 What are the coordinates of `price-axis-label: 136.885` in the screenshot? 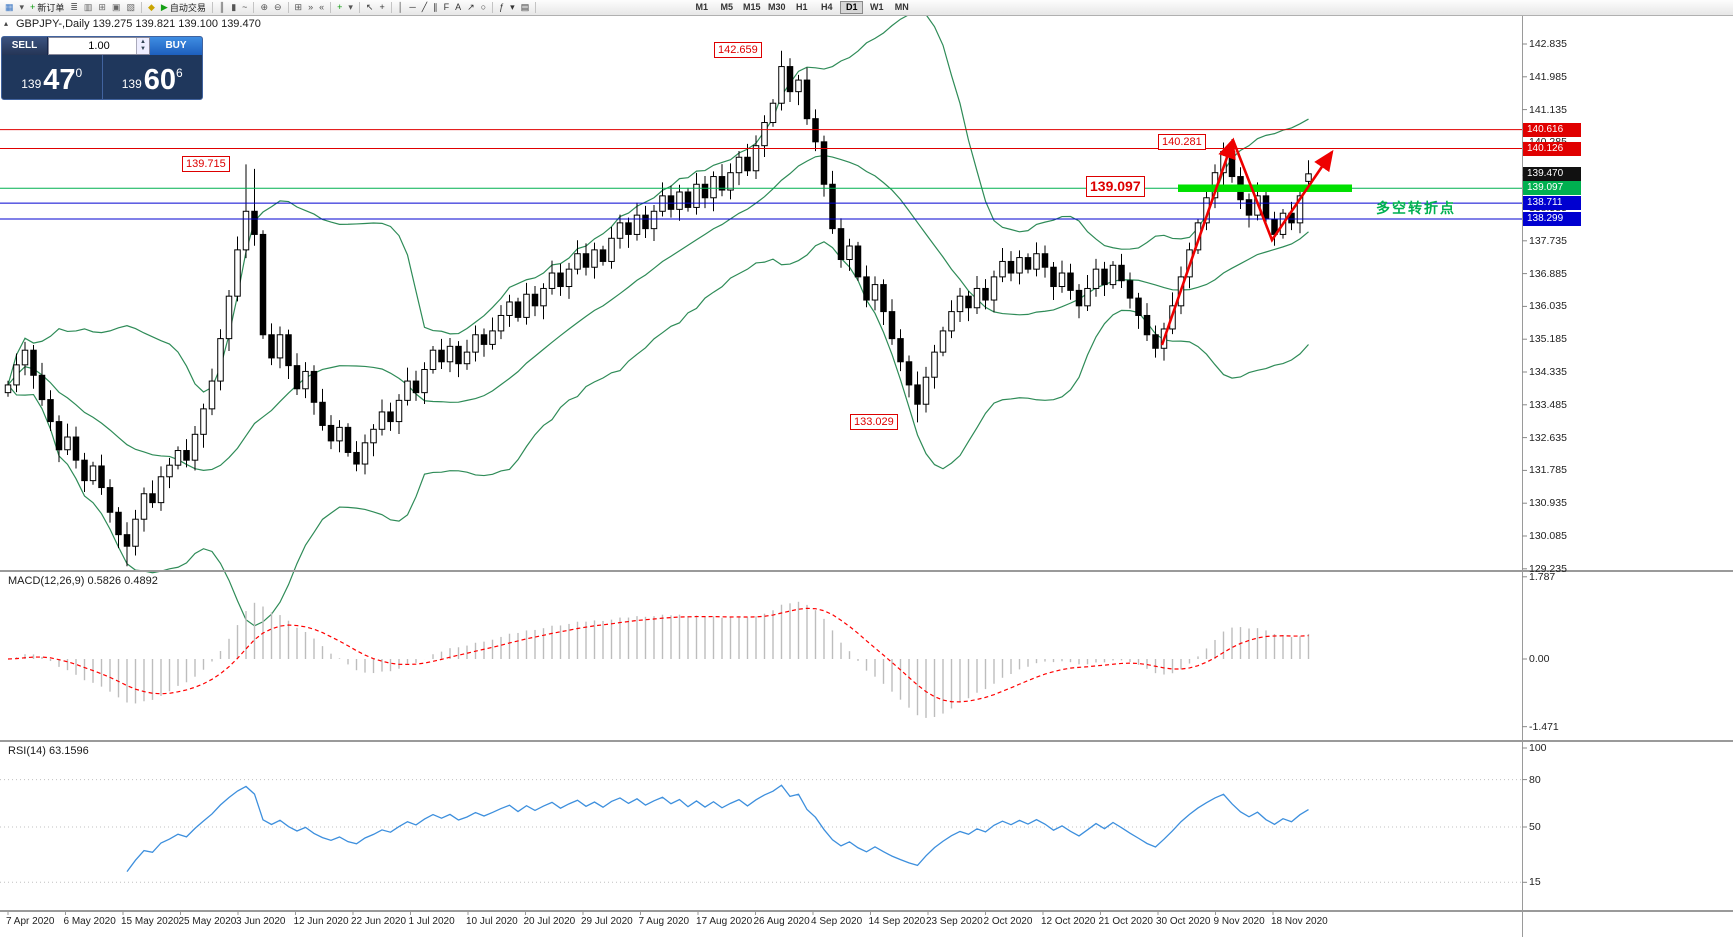 It's located at (1548, 273).